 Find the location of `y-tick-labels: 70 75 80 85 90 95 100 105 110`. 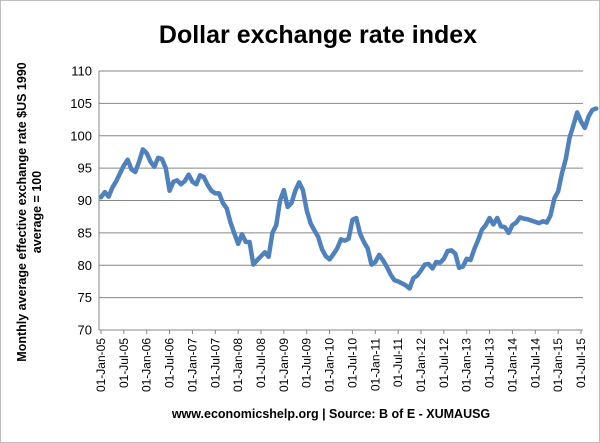

y-tick-labels: 70 75 80 85 90 95 100 105 110 is located at coordinates (81, 201).